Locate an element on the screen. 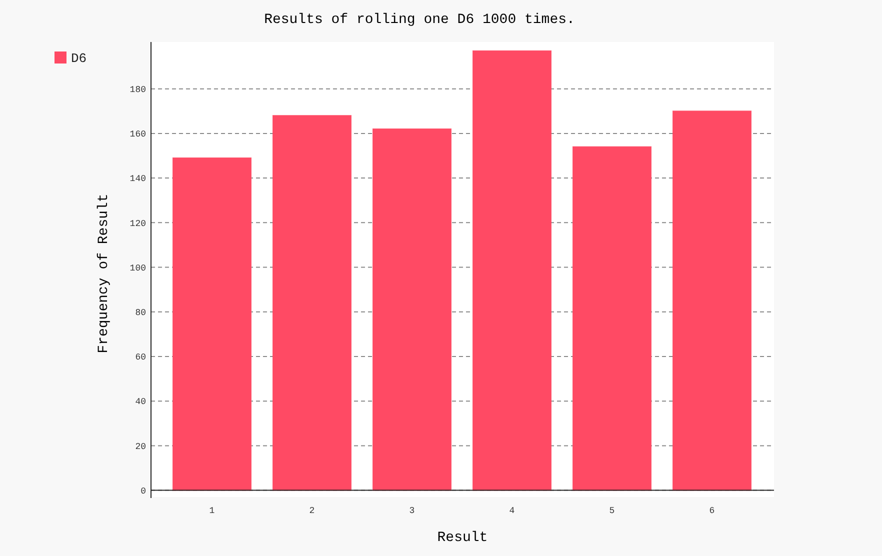 The image size is (882, 556). y-tick-label: 40 is located at coordinates (140, 402).